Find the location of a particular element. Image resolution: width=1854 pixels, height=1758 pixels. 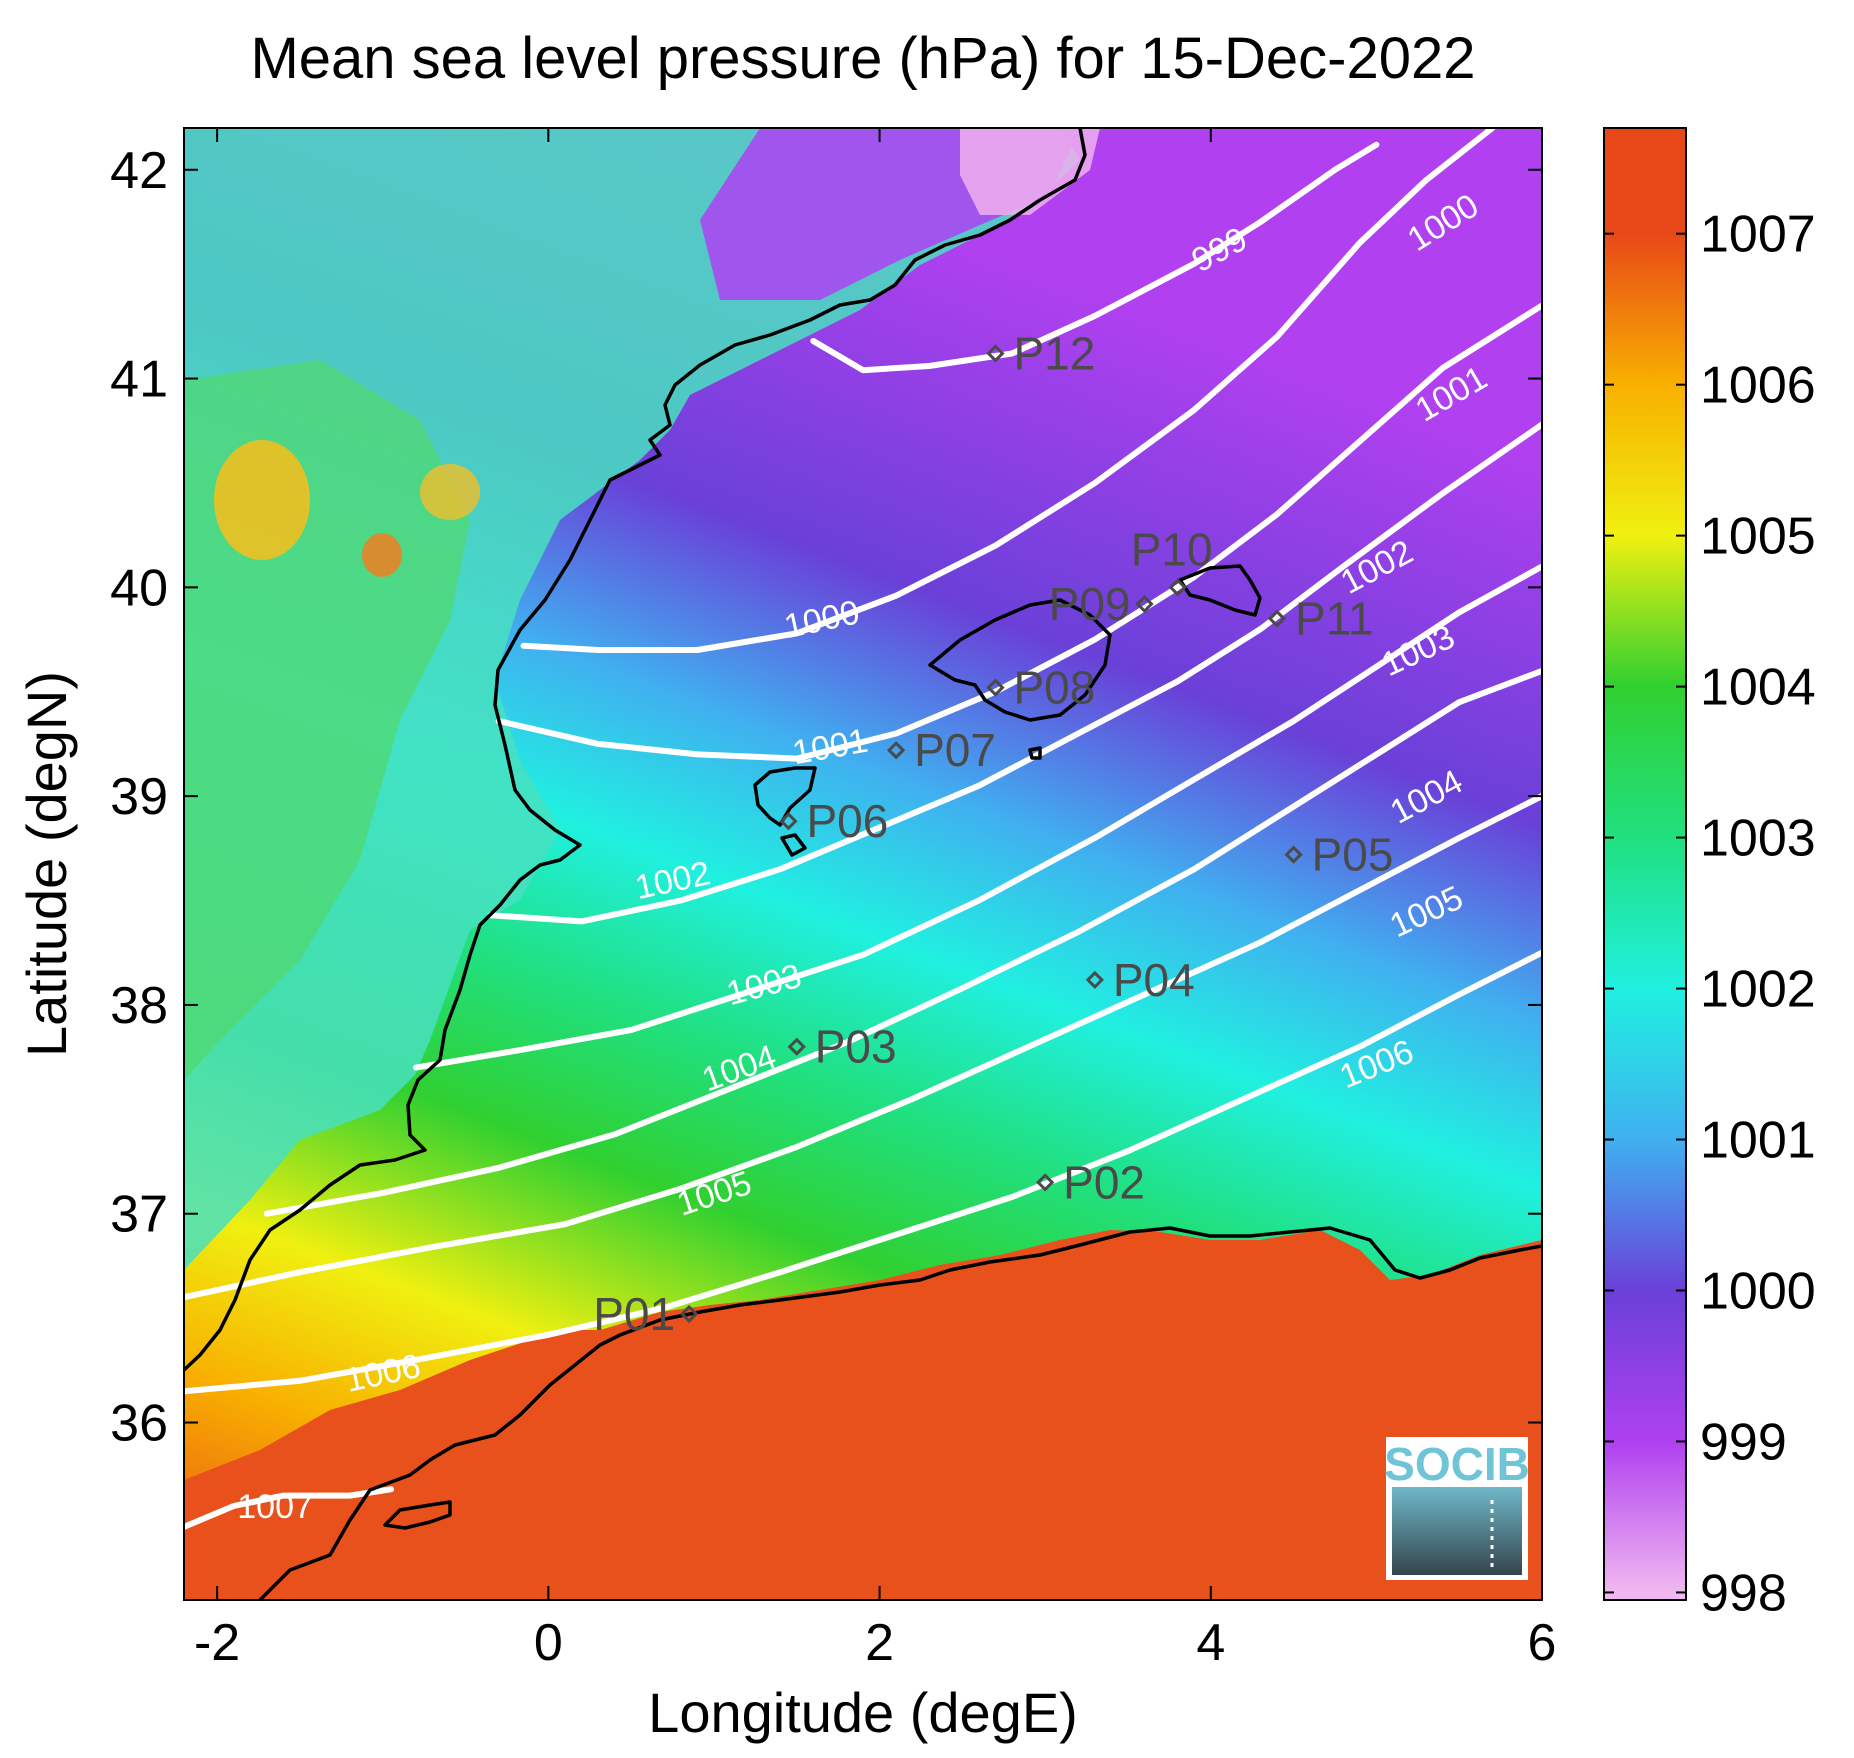

colorbar-tick-label: 1004 is located at coordinates (1758, 688).